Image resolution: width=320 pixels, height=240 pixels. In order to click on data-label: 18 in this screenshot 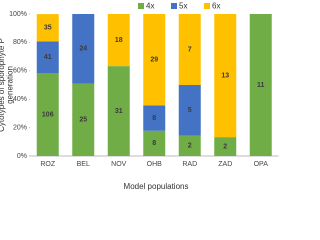, I will do `click(119, 40)`.